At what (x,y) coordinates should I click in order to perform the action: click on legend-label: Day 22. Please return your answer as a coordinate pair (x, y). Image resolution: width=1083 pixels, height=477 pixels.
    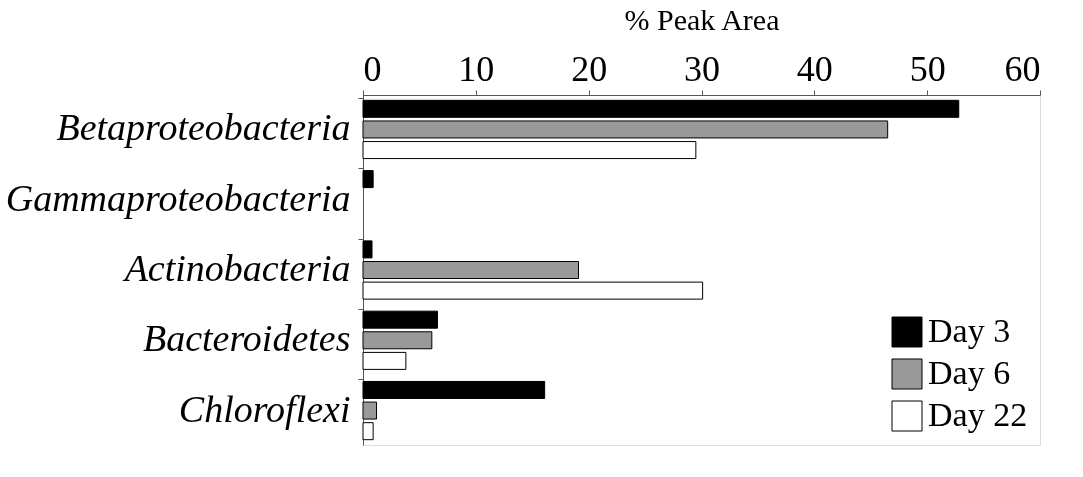
    Looking at the image, I should click on (978, 414).